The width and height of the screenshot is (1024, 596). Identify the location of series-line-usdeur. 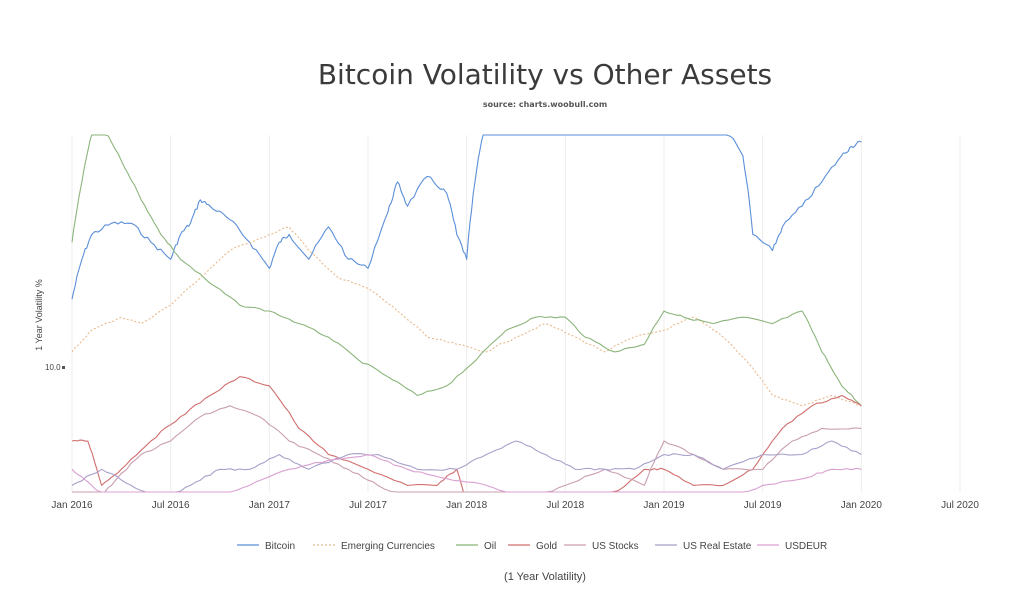
(466, 473).